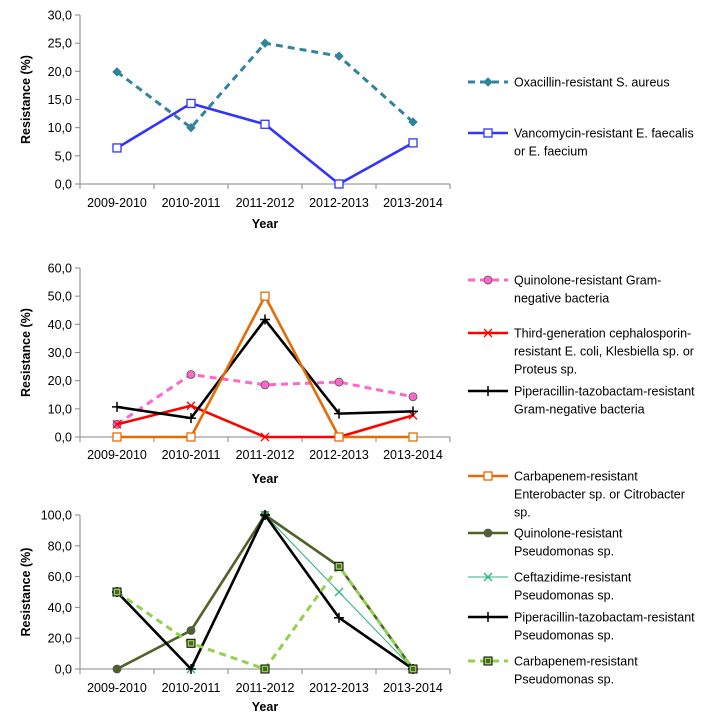  I want to click on legend-label: Piperacillin-tazobactam-resistant, so click(604, 618).